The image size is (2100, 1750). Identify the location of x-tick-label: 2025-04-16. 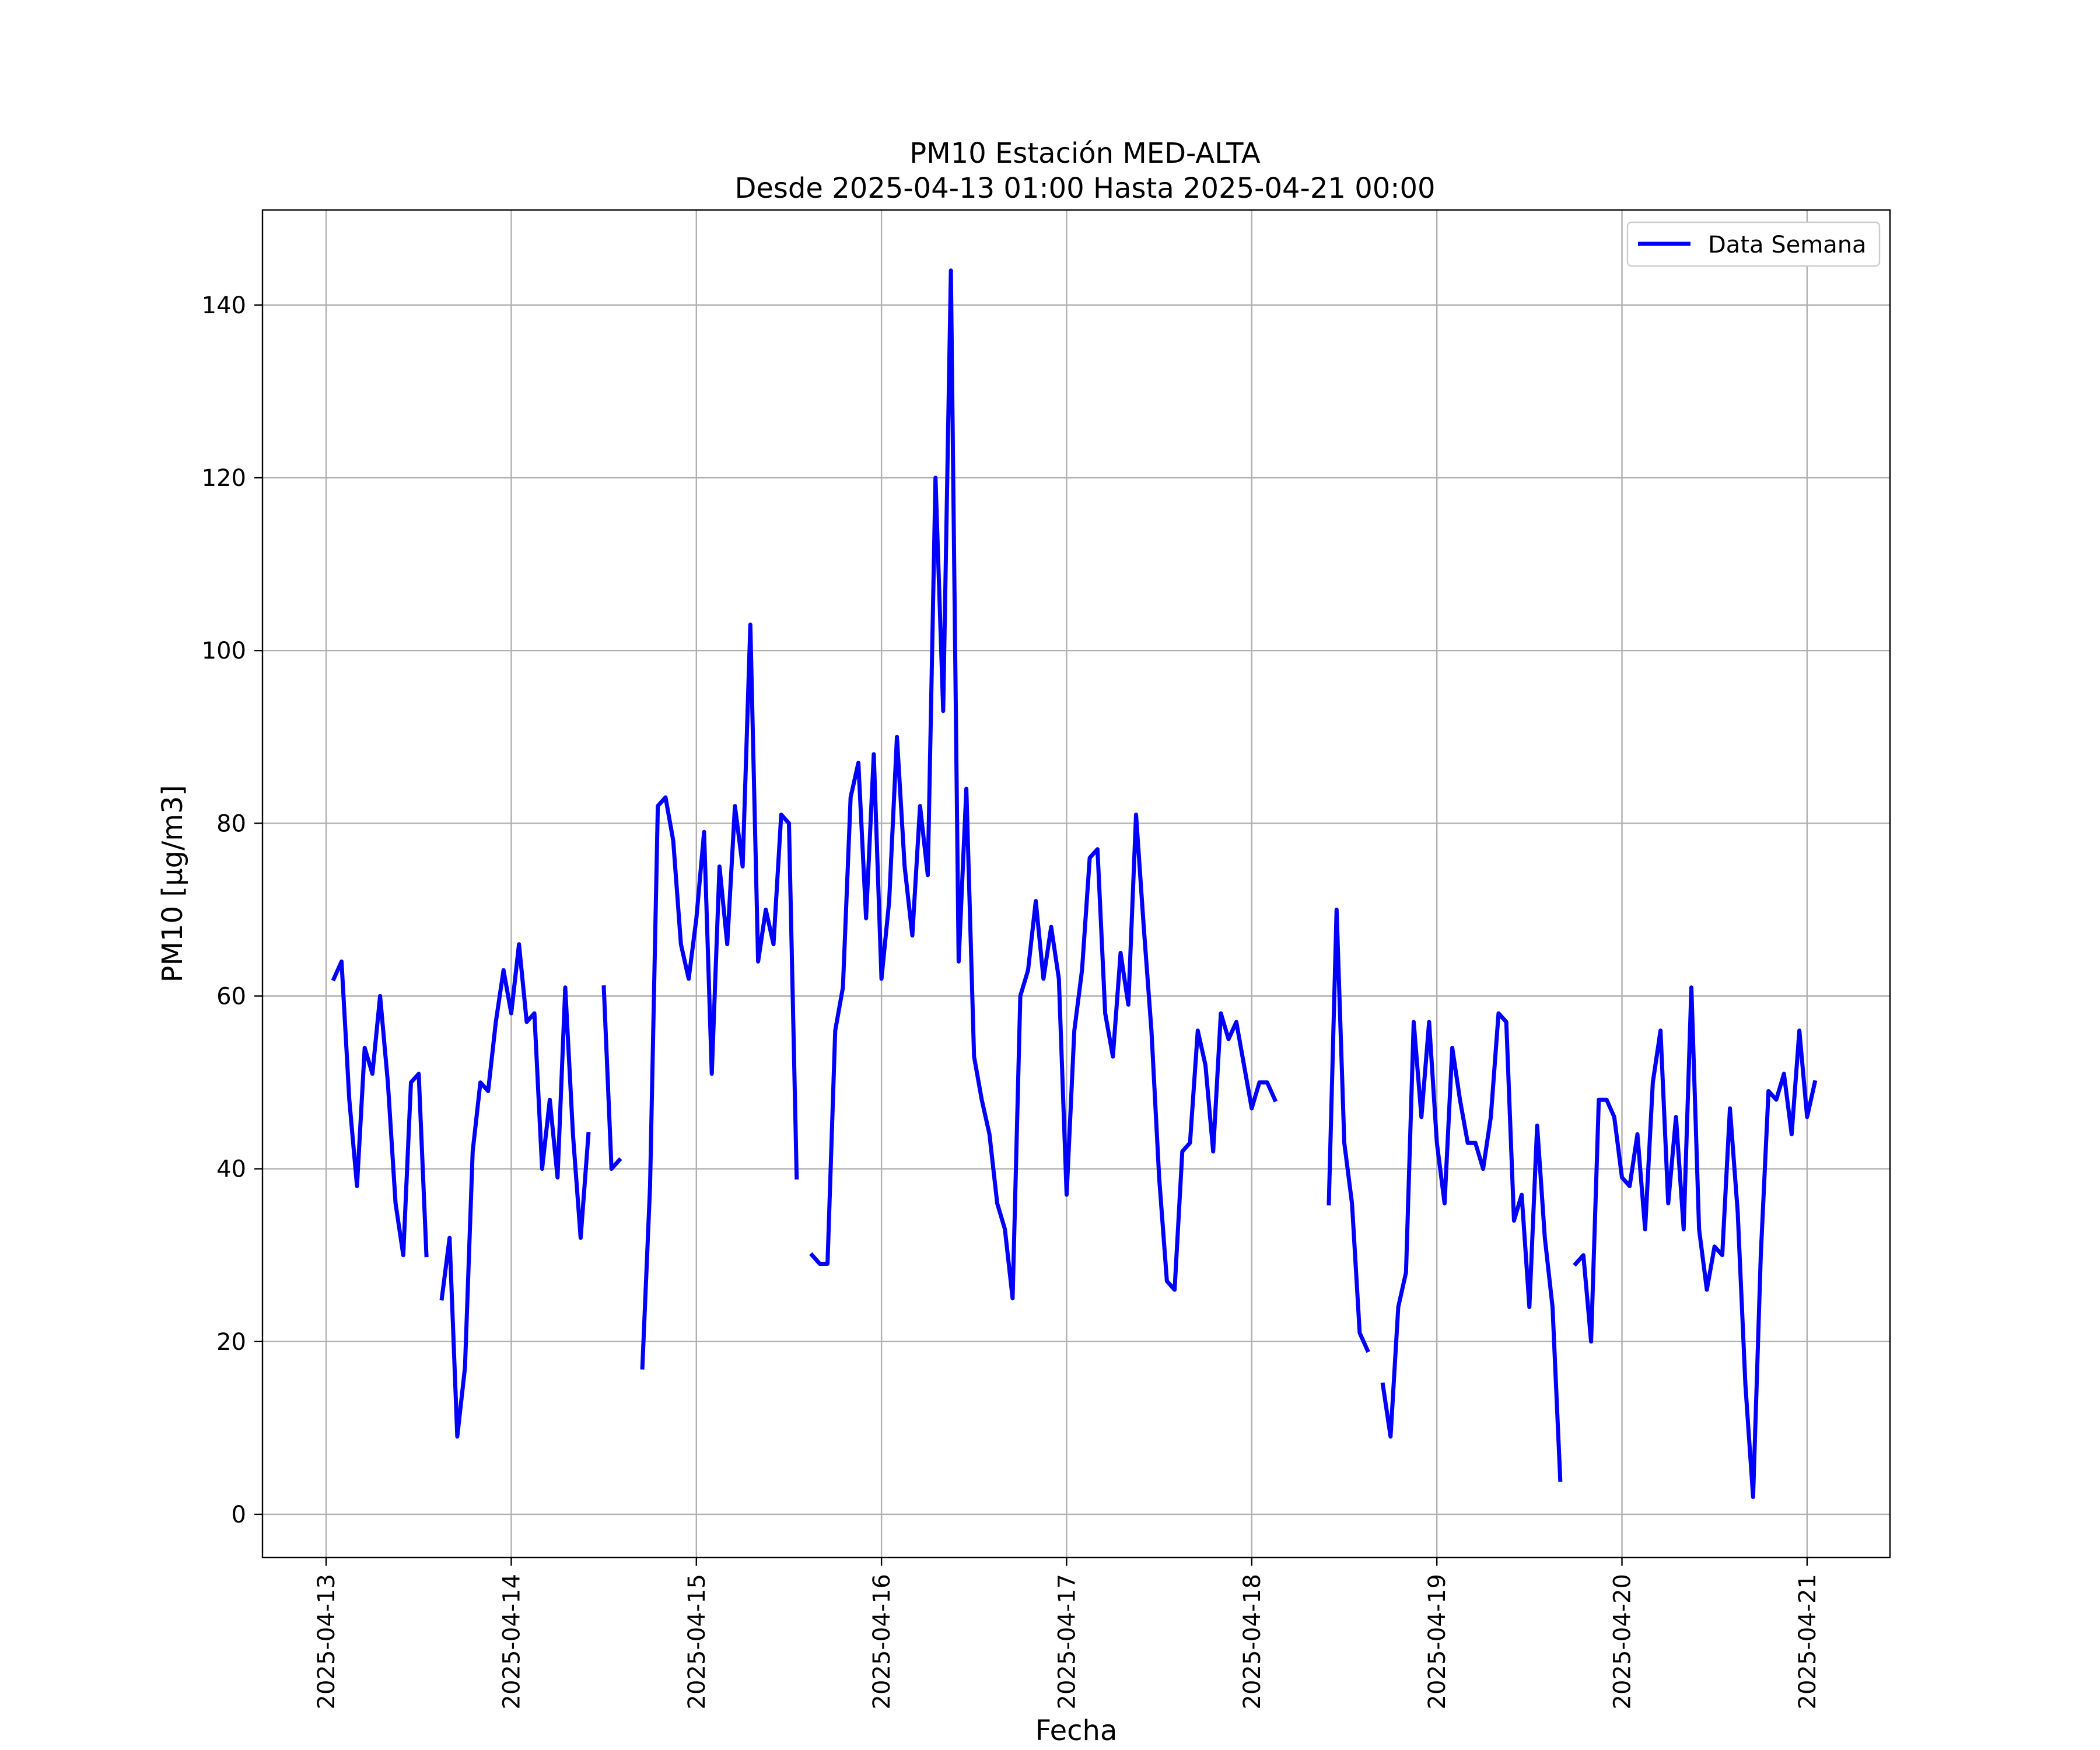
(882, 1641).